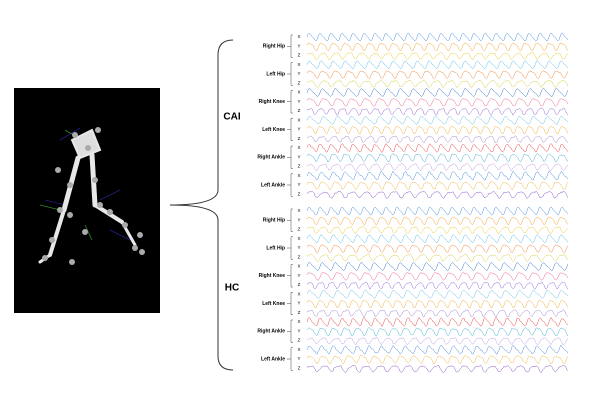  I want to click on group-label: HC, so click(232, 288).